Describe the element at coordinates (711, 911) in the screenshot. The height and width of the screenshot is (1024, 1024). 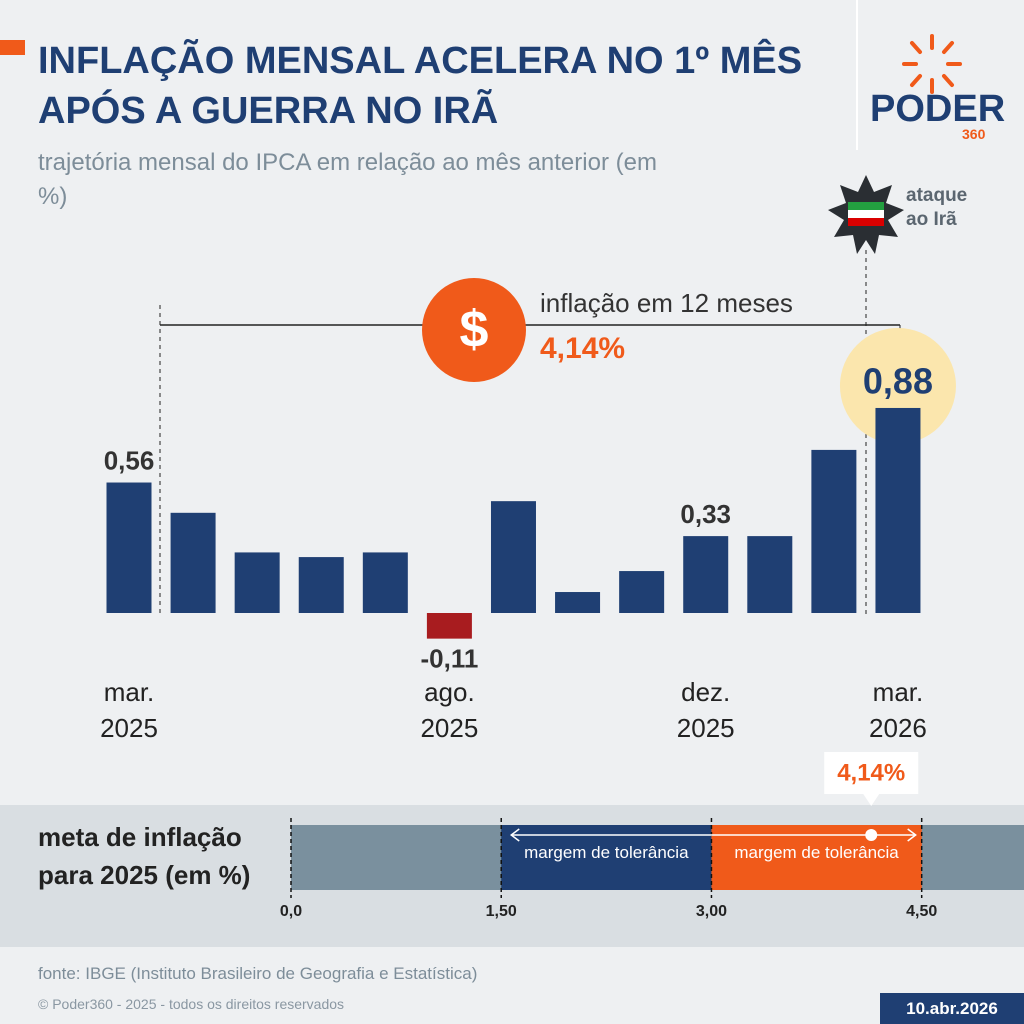
I see `x-tick-label: 3,00` at that location.